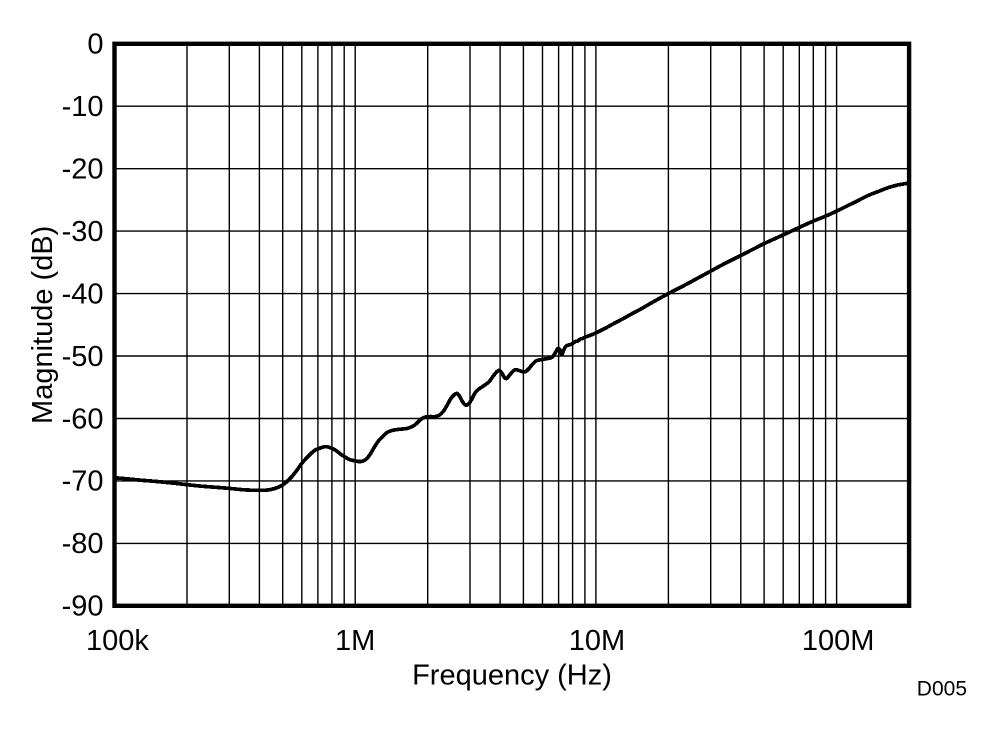 The height and width of the screenshot is (739, 992). What do you see at coordinates (83, 357) in the screenshot?
I see `svg-text: -50` at bounding box center [83, 357].